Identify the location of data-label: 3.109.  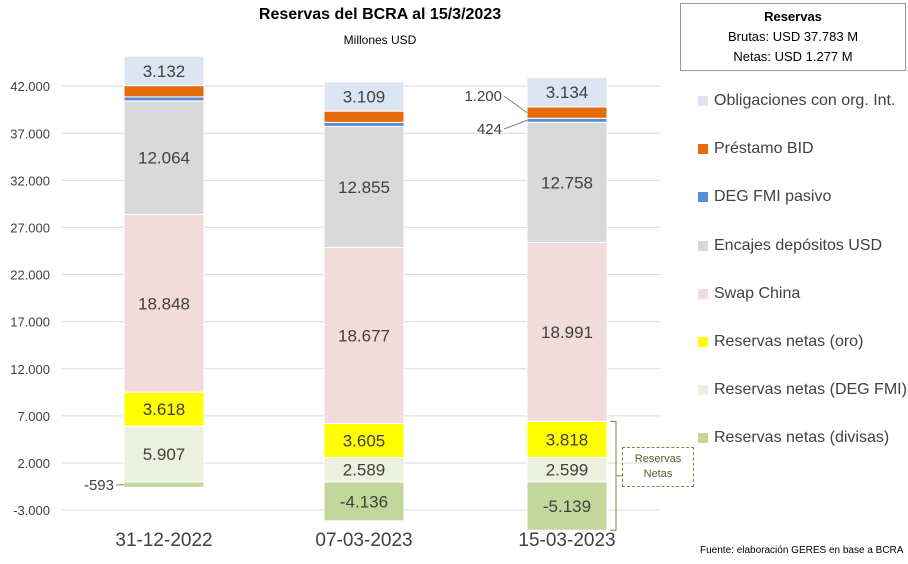
(364, 96).